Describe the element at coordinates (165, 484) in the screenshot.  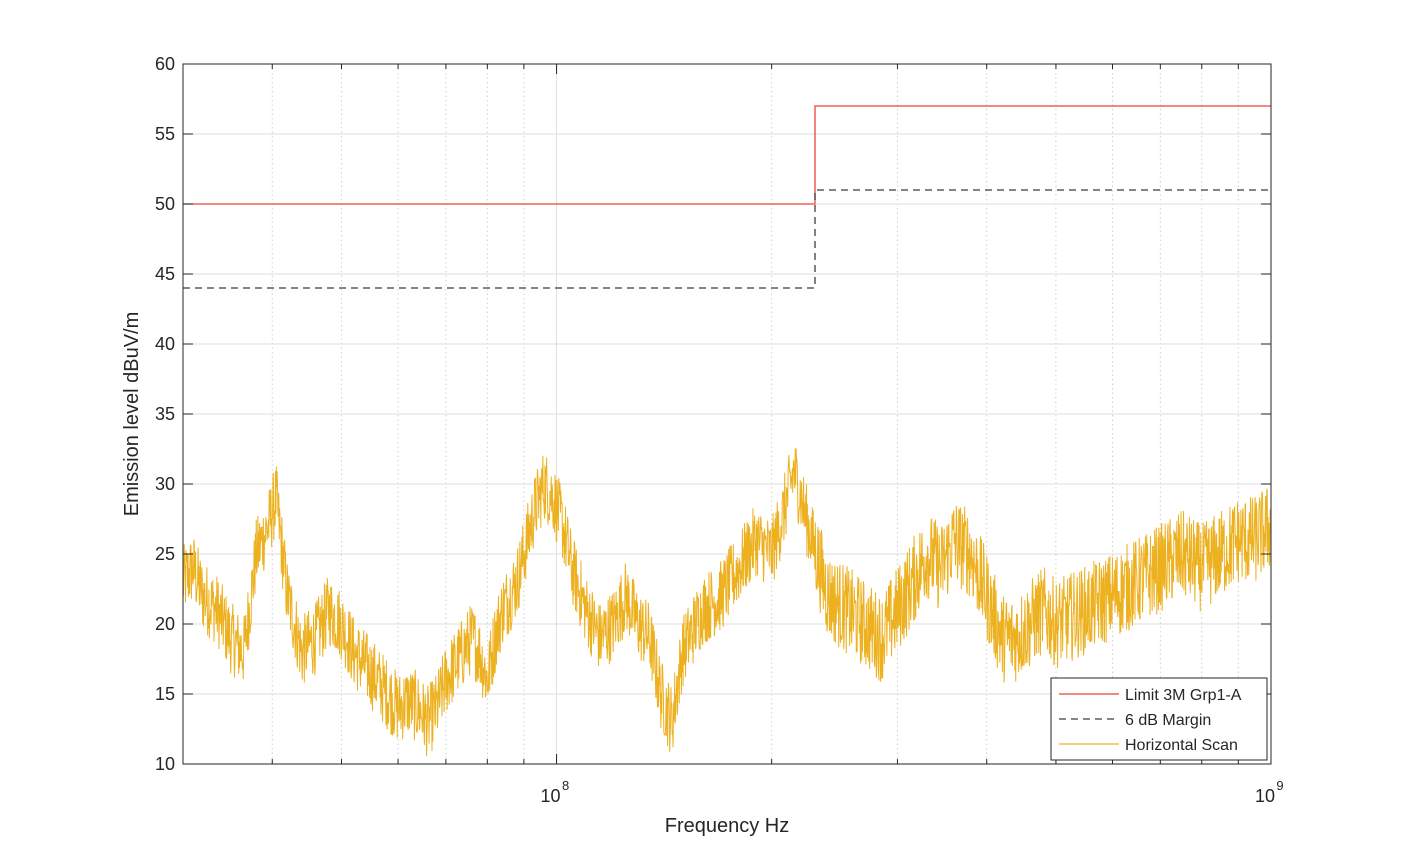
I see `y-tick-label: 30` at that location.